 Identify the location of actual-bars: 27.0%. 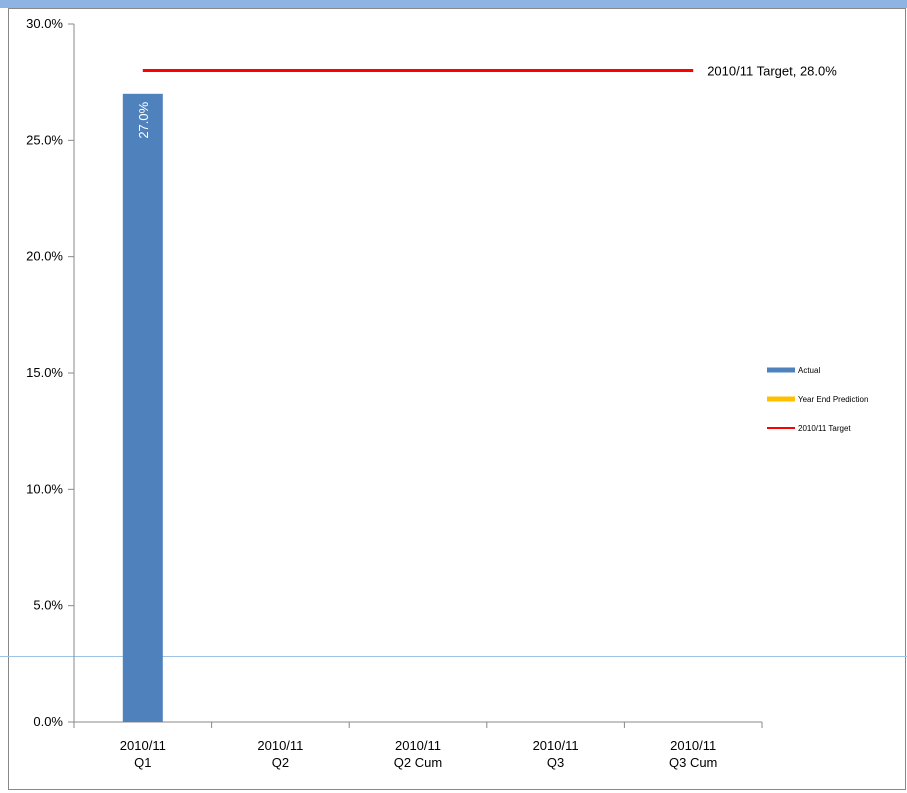
(142, 408).